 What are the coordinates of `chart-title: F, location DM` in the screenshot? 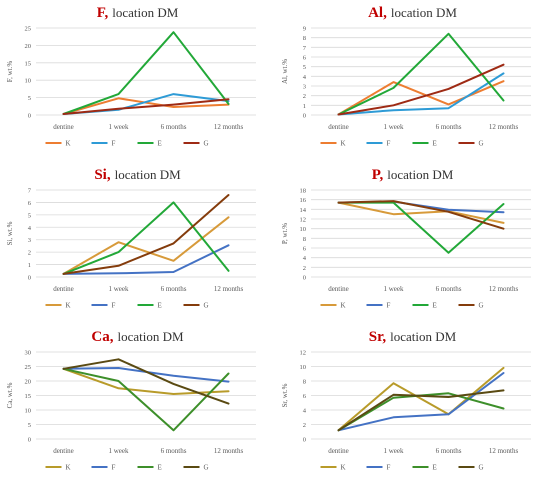 It's located at (138, 13).